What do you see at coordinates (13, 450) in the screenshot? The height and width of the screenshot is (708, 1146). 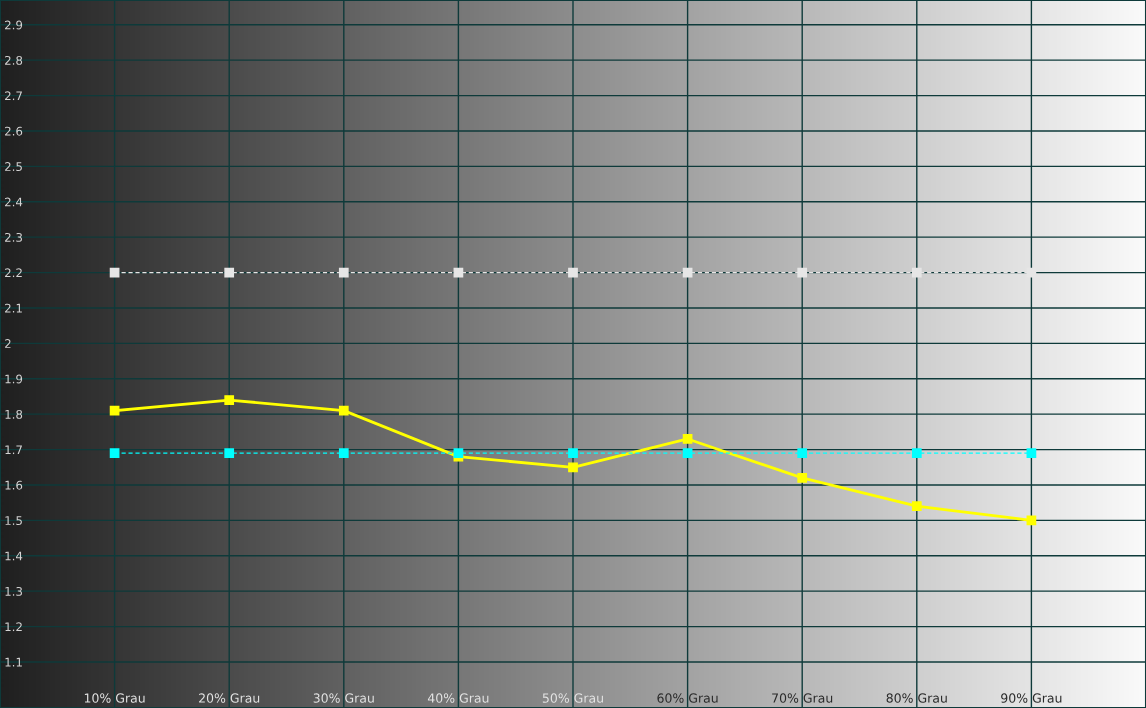 I see `y-tick-label: 1.7` at bounding box center [13, 450].